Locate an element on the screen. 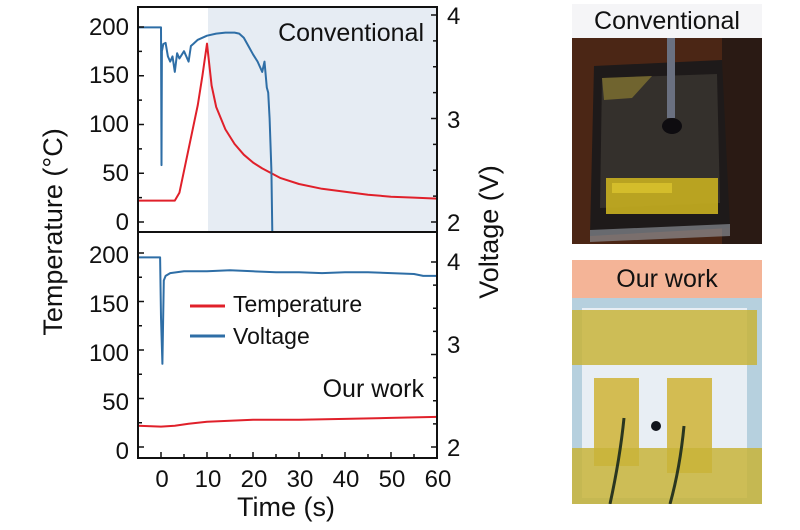 The height and width of the screenshot is (530, 800). shaded-region is located at coordinates (322, 119).